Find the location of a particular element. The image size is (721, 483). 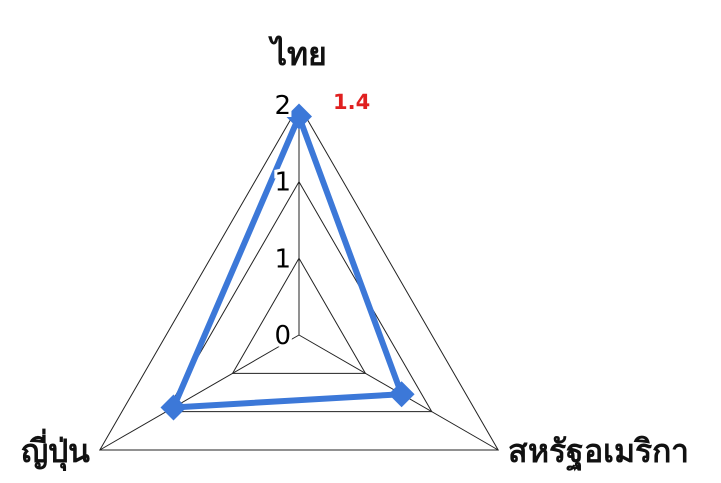

spoke-label: ญี่ปุ่น is located at coordinates (55, 450).